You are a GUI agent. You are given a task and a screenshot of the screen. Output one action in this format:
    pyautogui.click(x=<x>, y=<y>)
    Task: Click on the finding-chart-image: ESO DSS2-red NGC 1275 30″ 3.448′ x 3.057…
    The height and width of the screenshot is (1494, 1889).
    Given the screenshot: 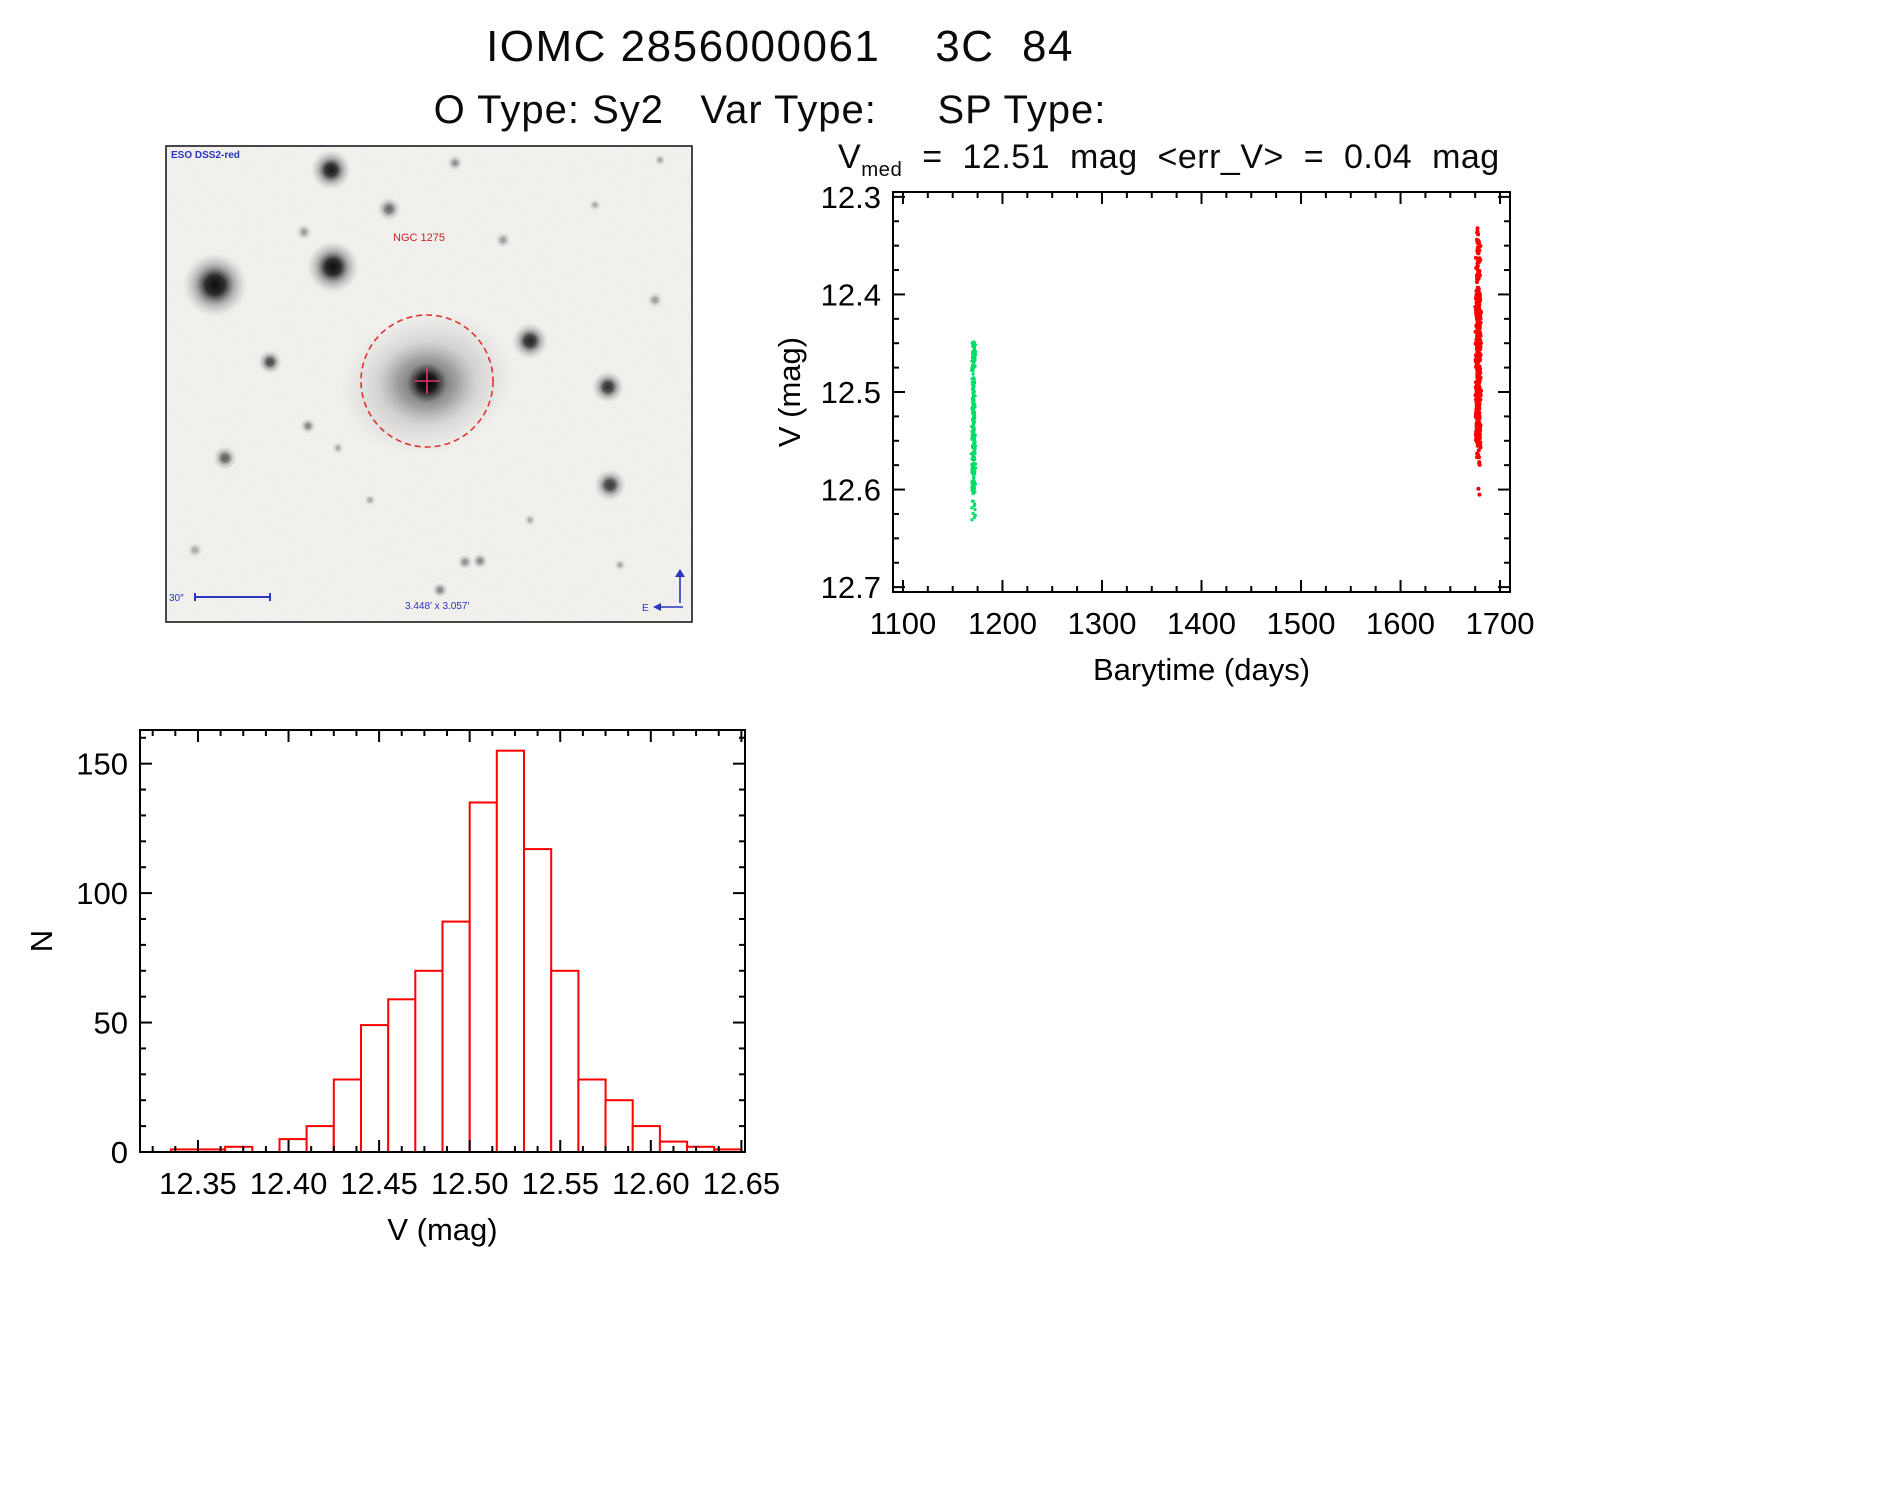 What is the action you would take?
    pyautogui.click(x=429, y=384)
    